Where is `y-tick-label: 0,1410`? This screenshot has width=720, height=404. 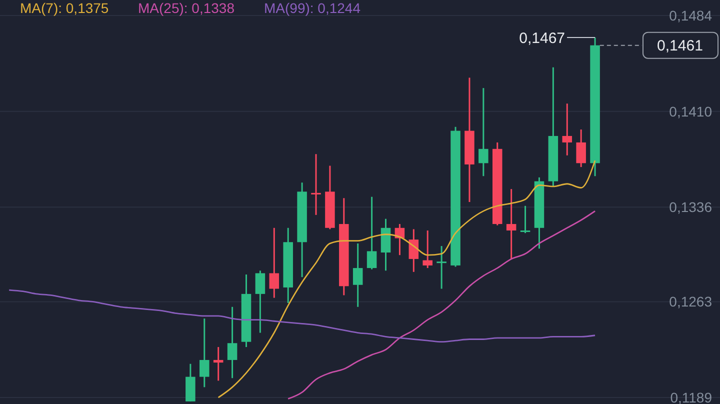 y-tick-label: 0,1410 is located at coordinates (690, 111).